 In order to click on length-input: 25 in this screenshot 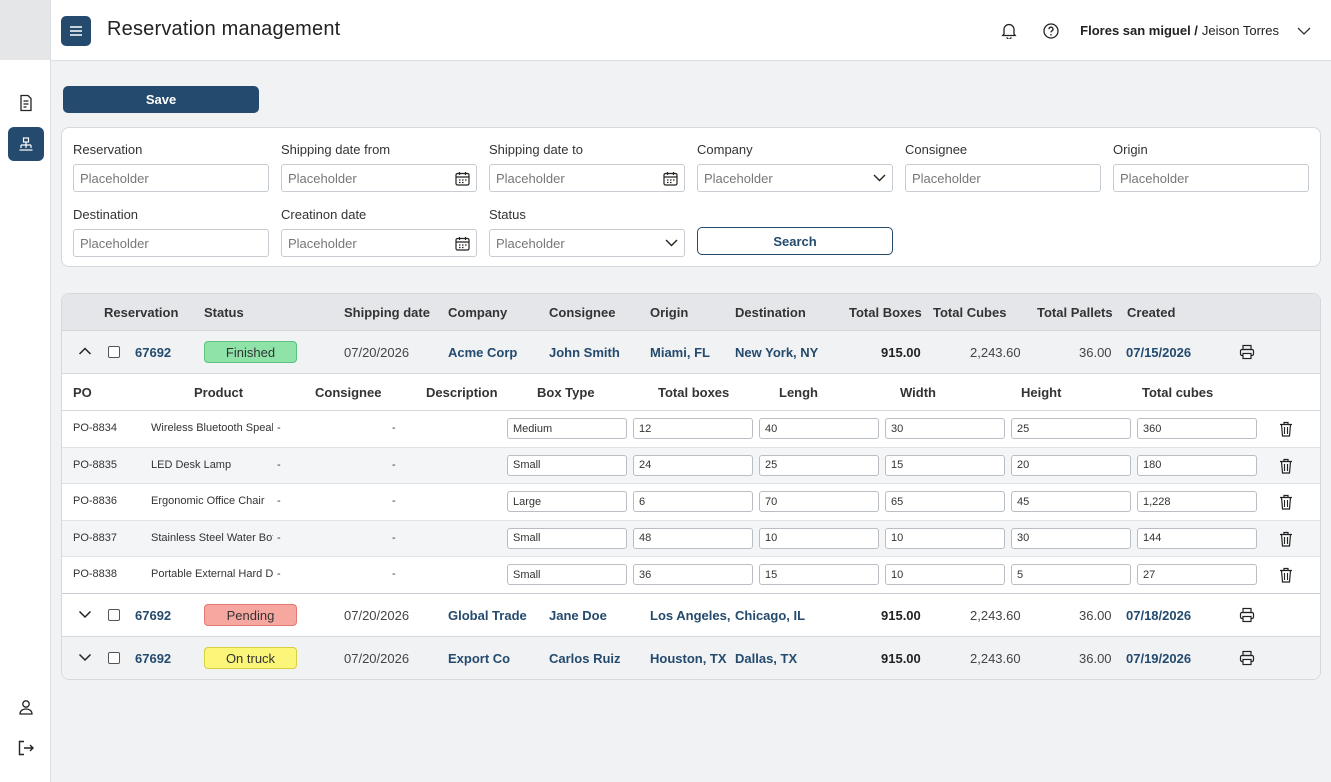, I will do `click(819, 465)`.